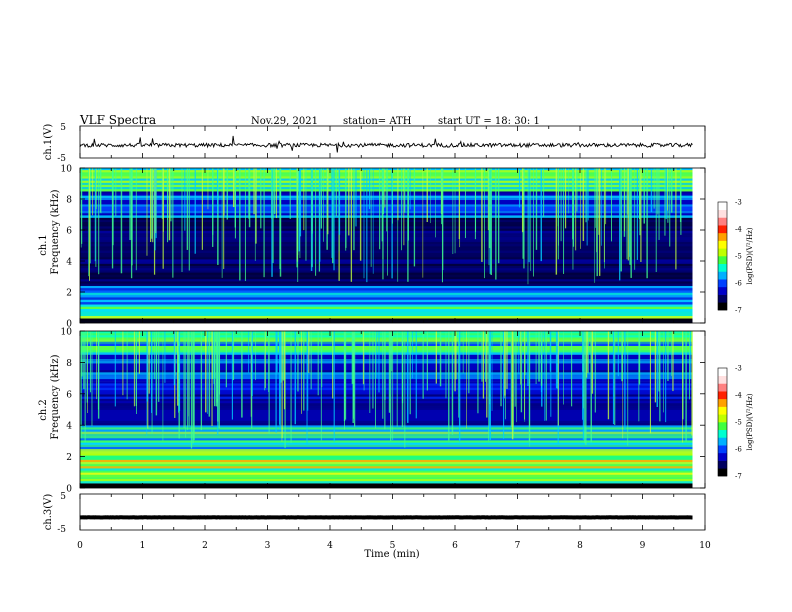 Image resolution: width=792 pixels, height=612 pixels. I want to click on ch2-colorbar-tick: -7, so click(738, 477).